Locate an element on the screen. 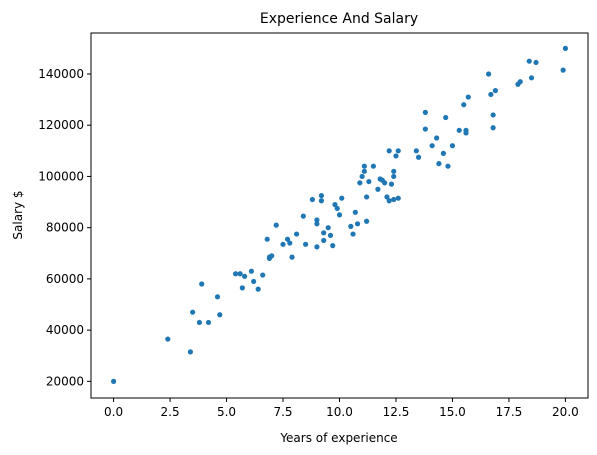 The image size is (597, 455). x-tick-label: 5.0 is located at coordinates (226, 412).